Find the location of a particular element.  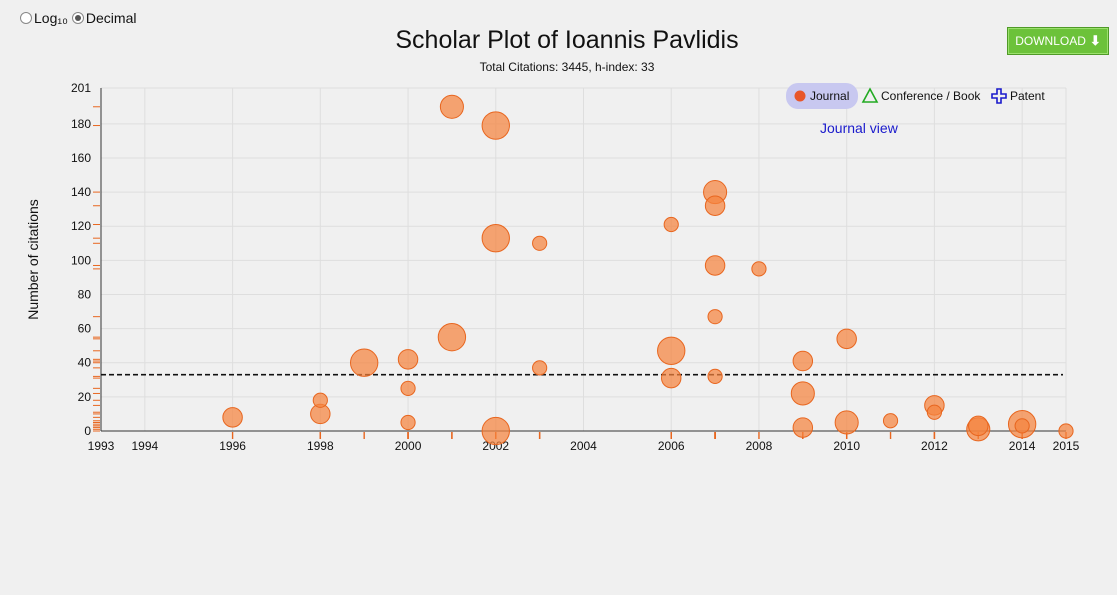

legend-highlight is located at coordinates (822, 96).